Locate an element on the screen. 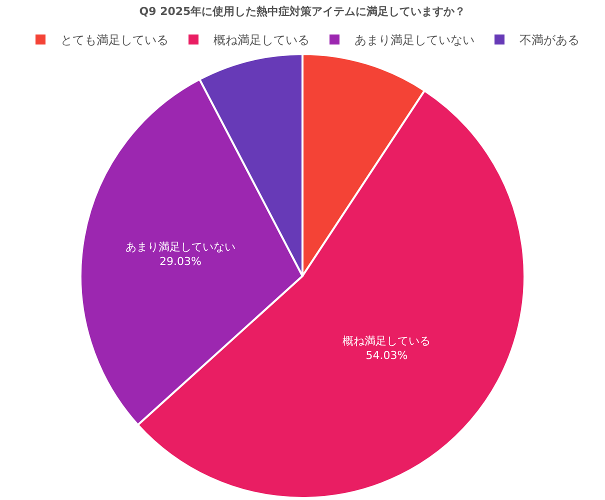  legend-label: あまり満足していない is located at coordinates (414, 40).